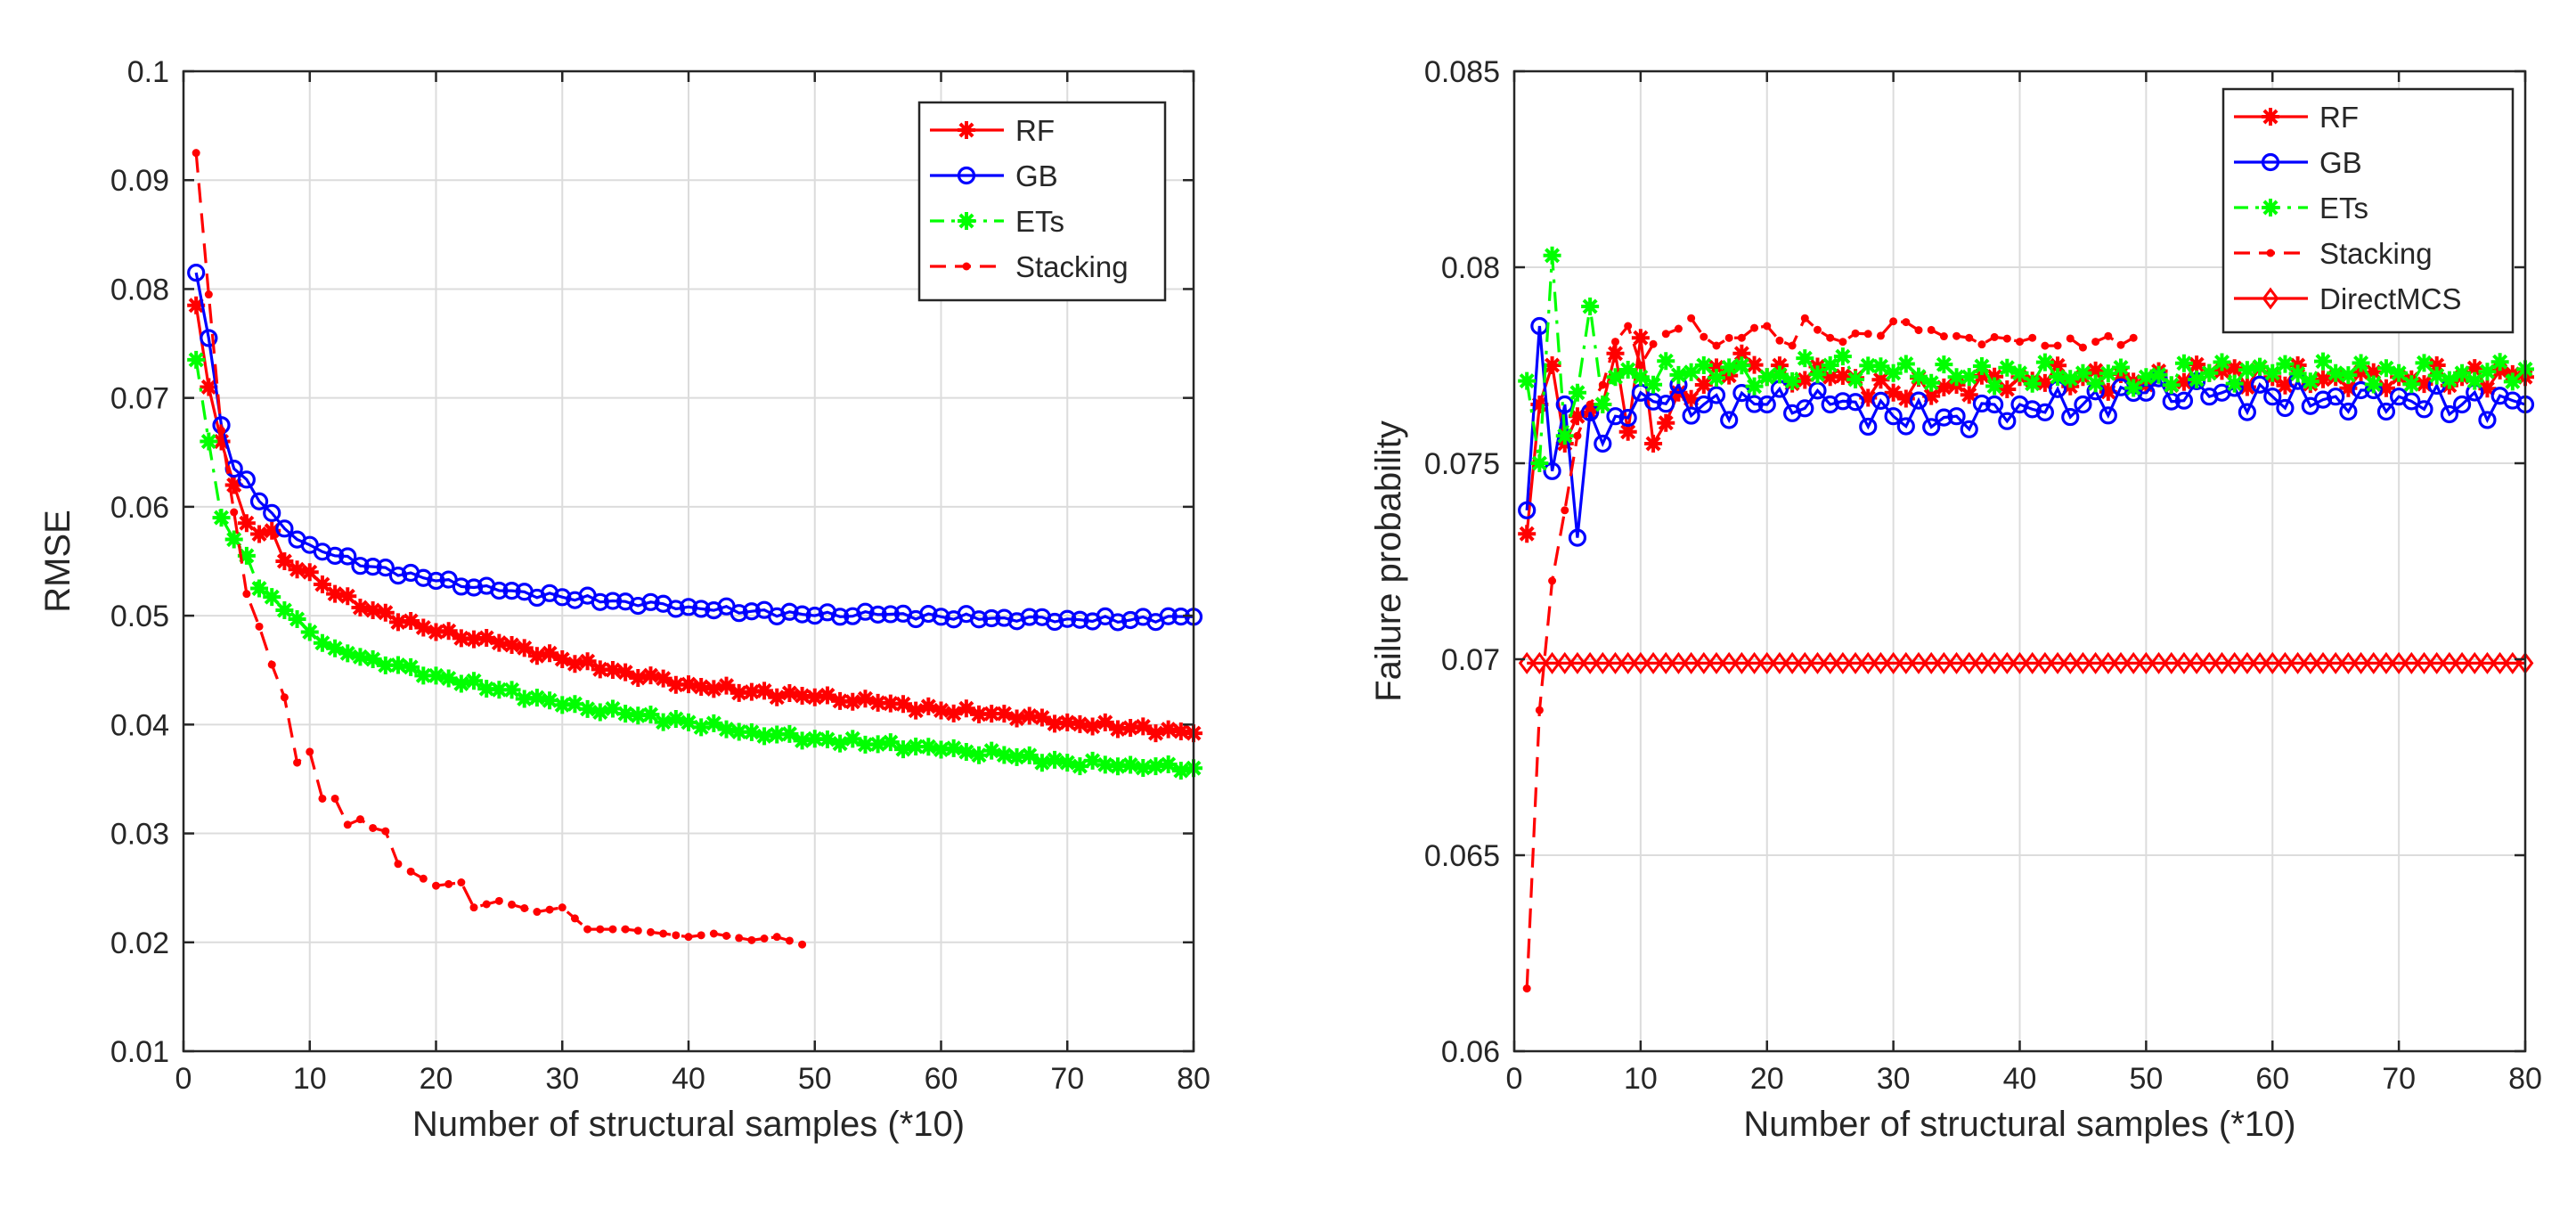 The image size is (2576, 1208). Describe the element at coordinates (148, 72) in the screenshot. I see `y-tick-label: 0.1` at that location.